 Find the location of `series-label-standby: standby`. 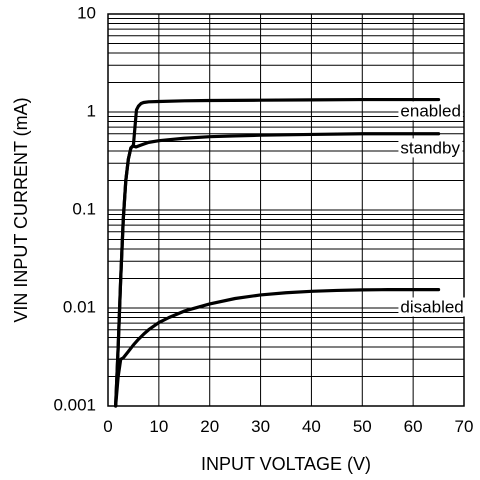

series-label-standby: standby is located at coordinates (430, 147).